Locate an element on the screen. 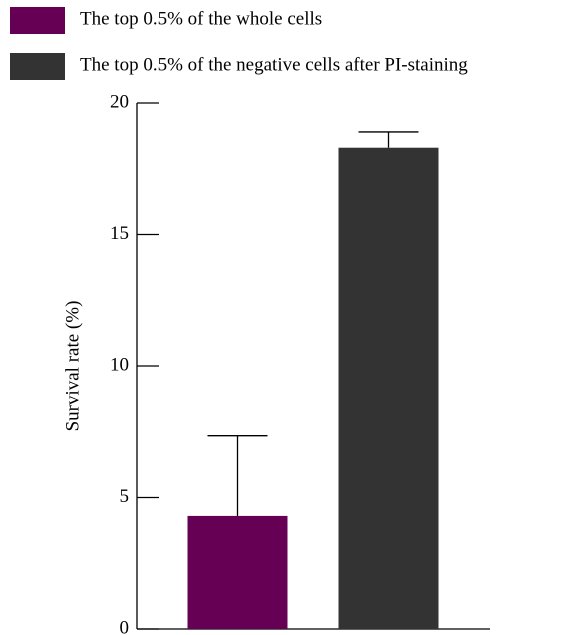 This screenshot has width=573, height=635. y-tick-label: 20 is located at coordinates (119, 101).